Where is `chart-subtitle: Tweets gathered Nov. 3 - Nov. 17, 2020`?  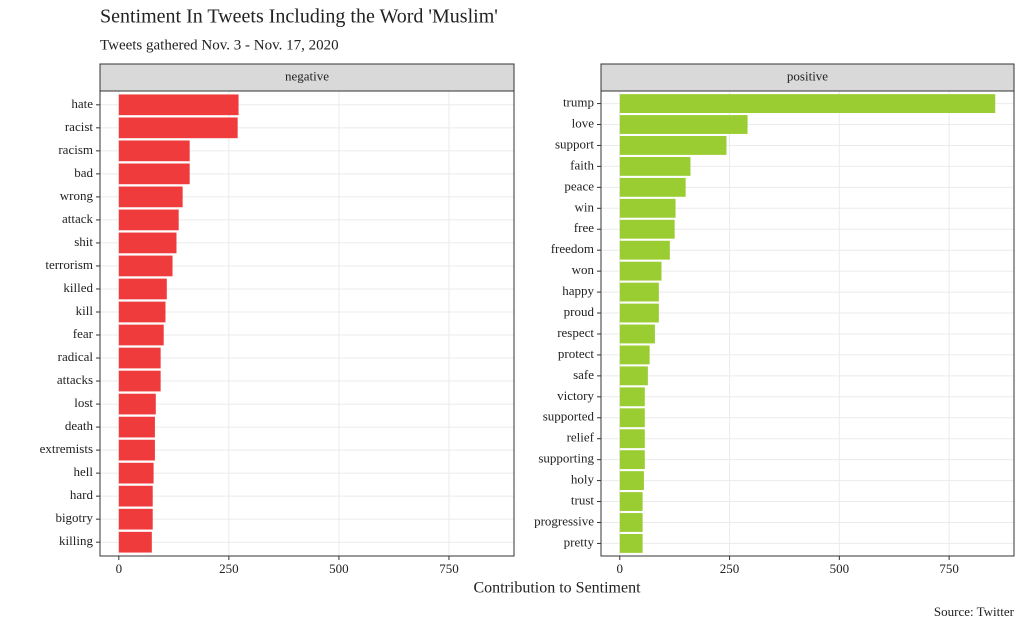 chart-subtitle: Tweets gathered Nov. 3 - Nov. 17, 2020 is located at coordinates (219, 45).